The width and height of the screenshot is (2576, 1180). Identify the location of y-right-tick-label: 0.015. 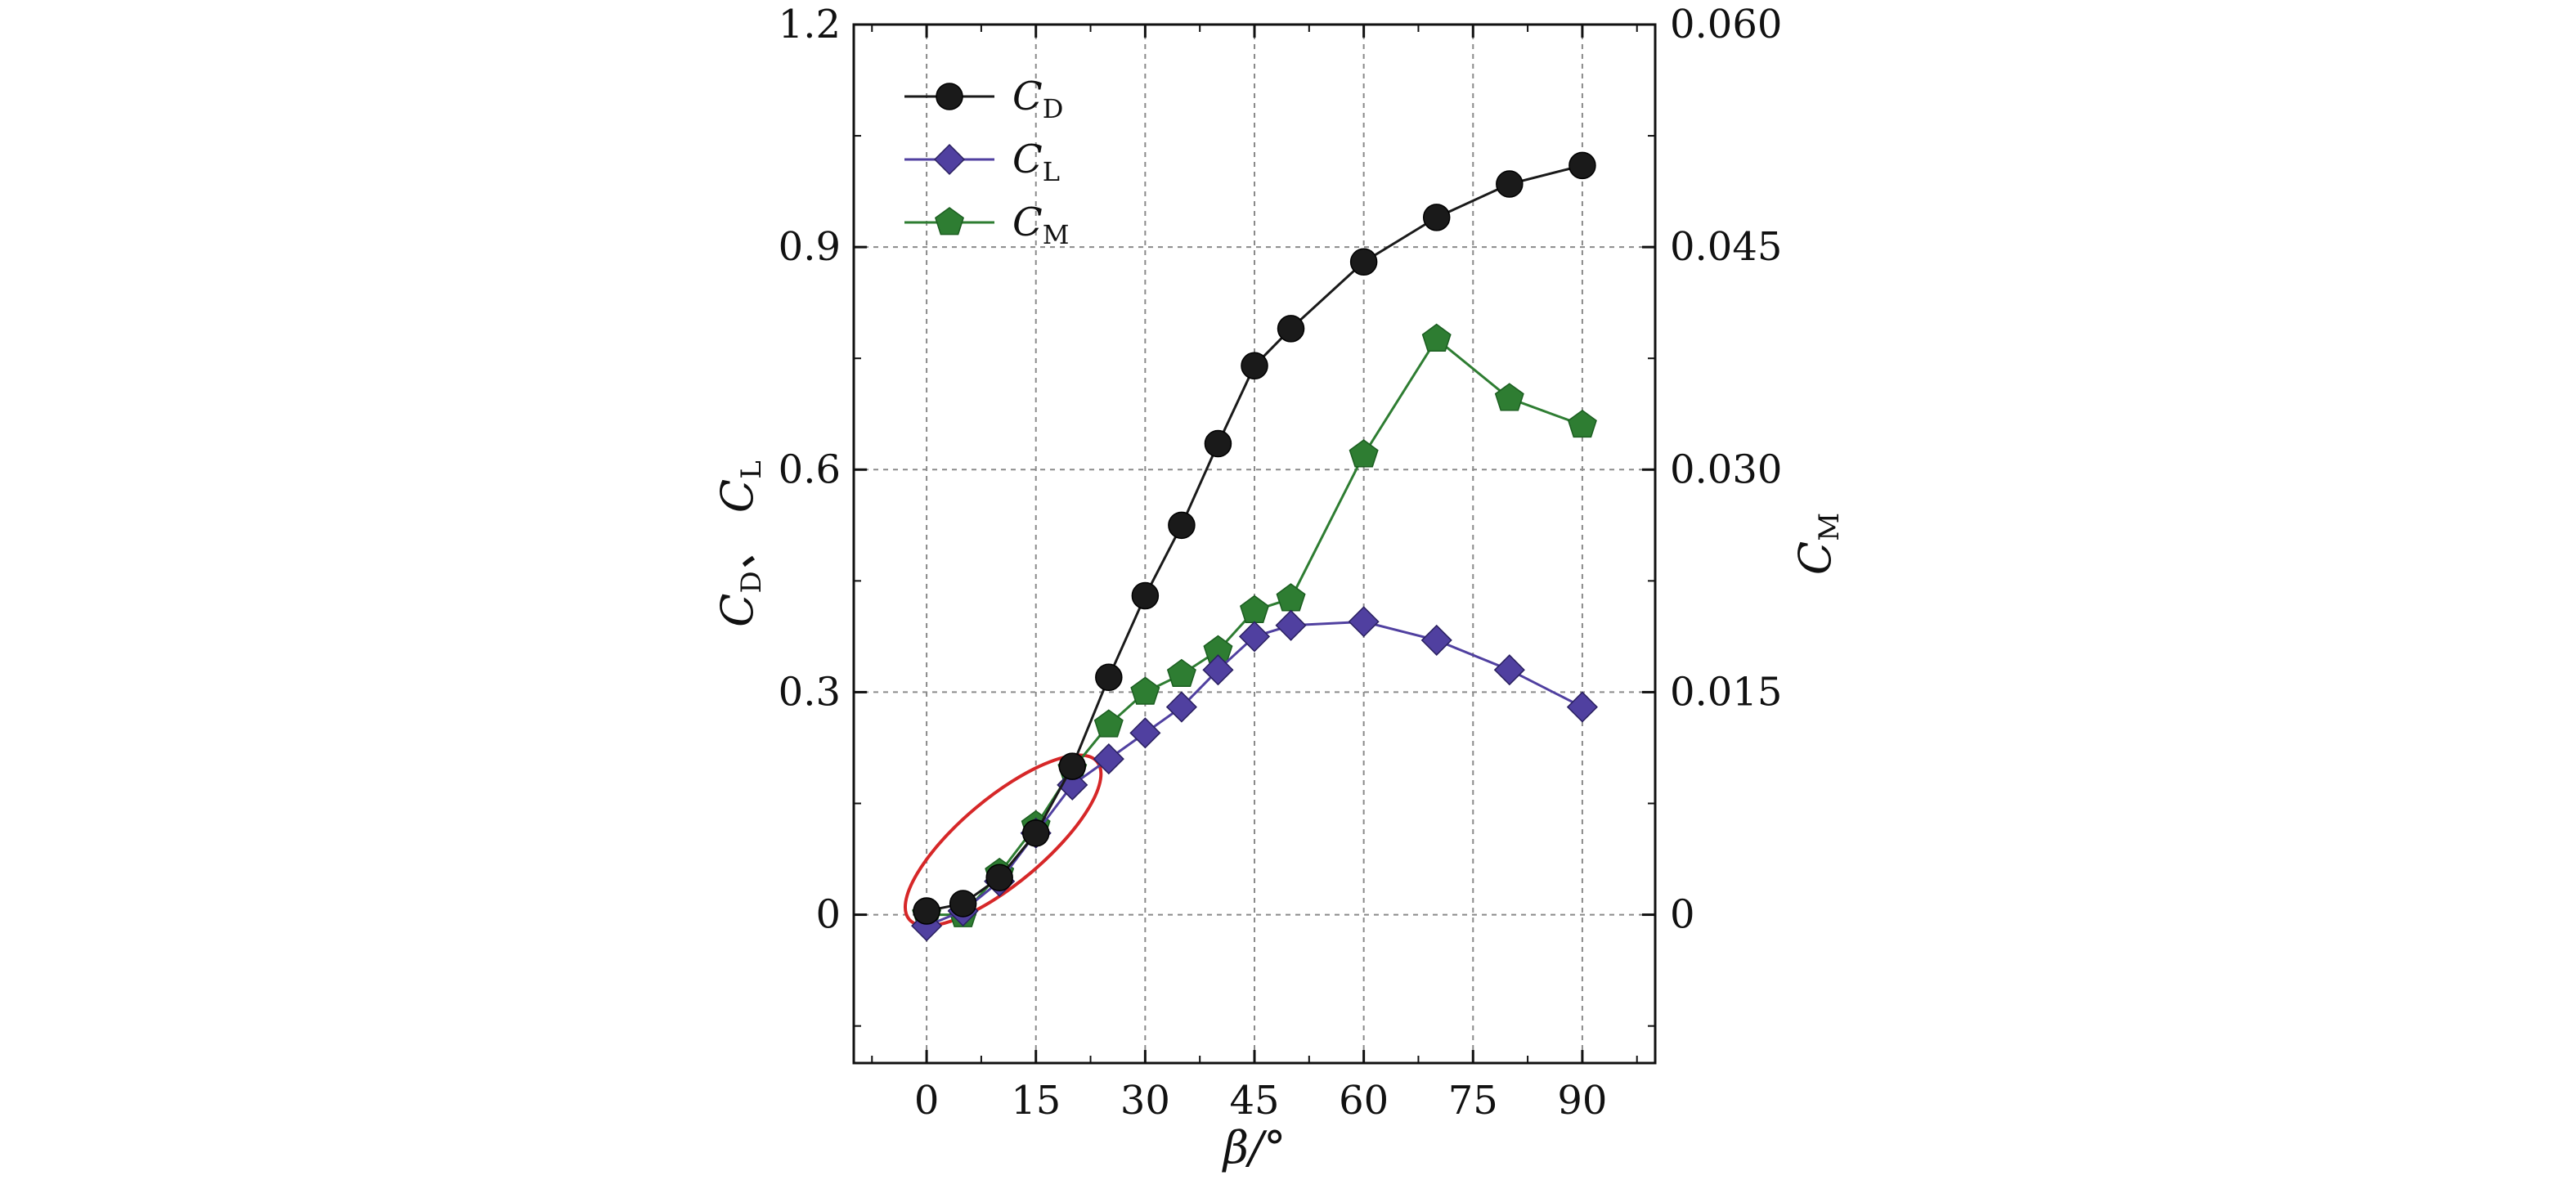
(1726, 692).